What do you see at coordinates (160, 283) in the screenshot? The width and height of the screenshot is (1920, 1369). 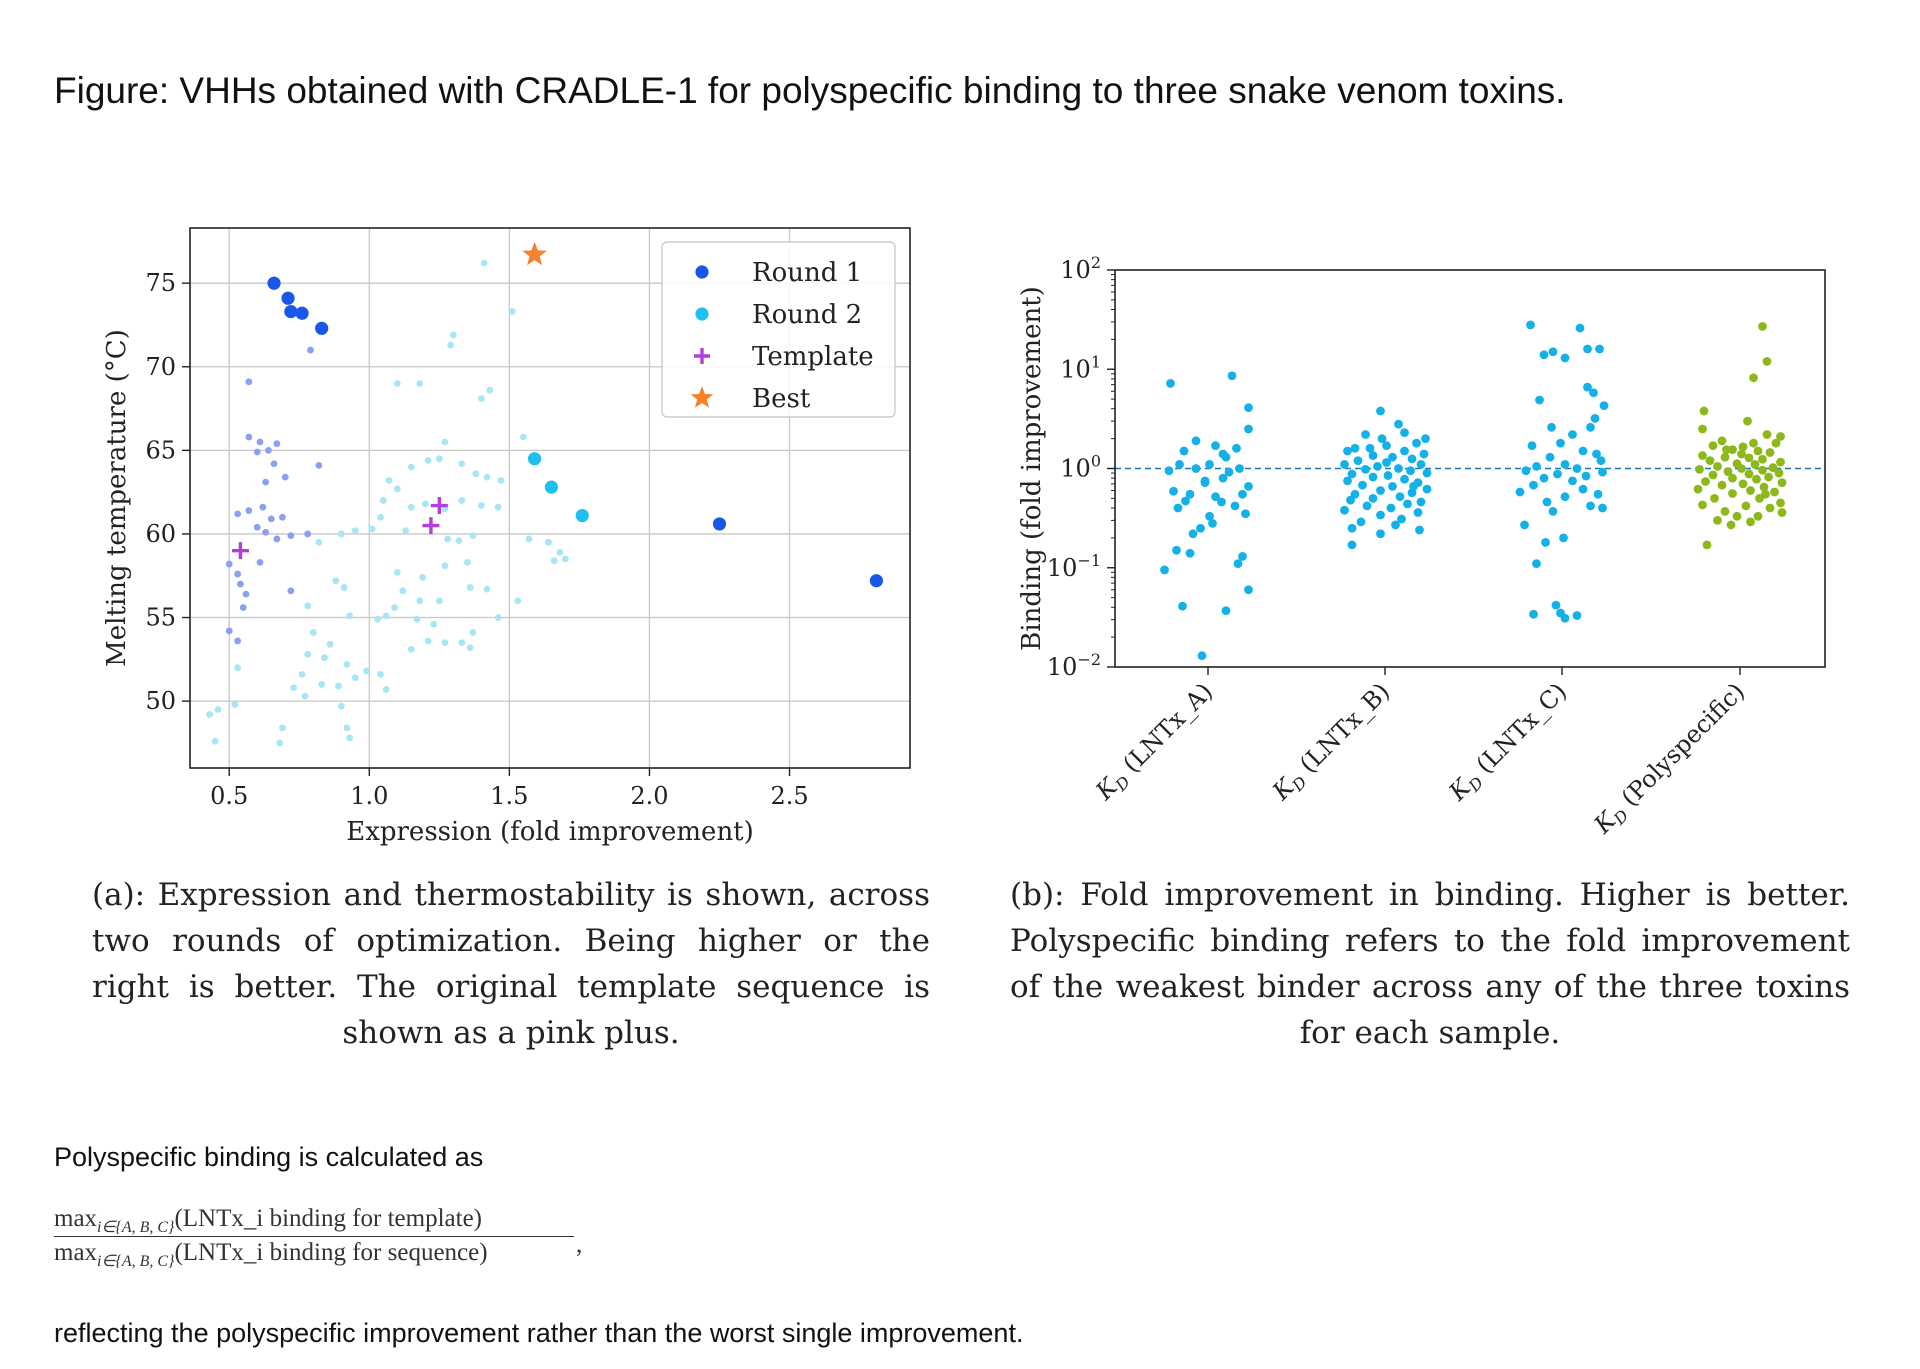 I see `y-tick-label: 75` at bounding box center [160, 283].